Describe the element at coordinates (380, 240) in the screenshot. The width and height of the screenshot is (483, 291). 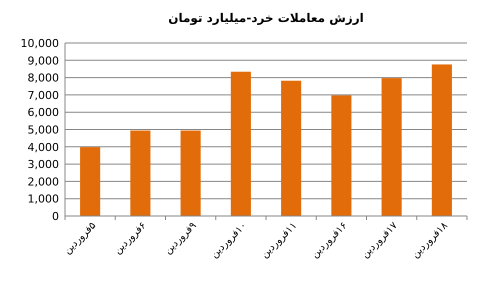
I see `x-tick-label: ۱۷فروردین` at that location.